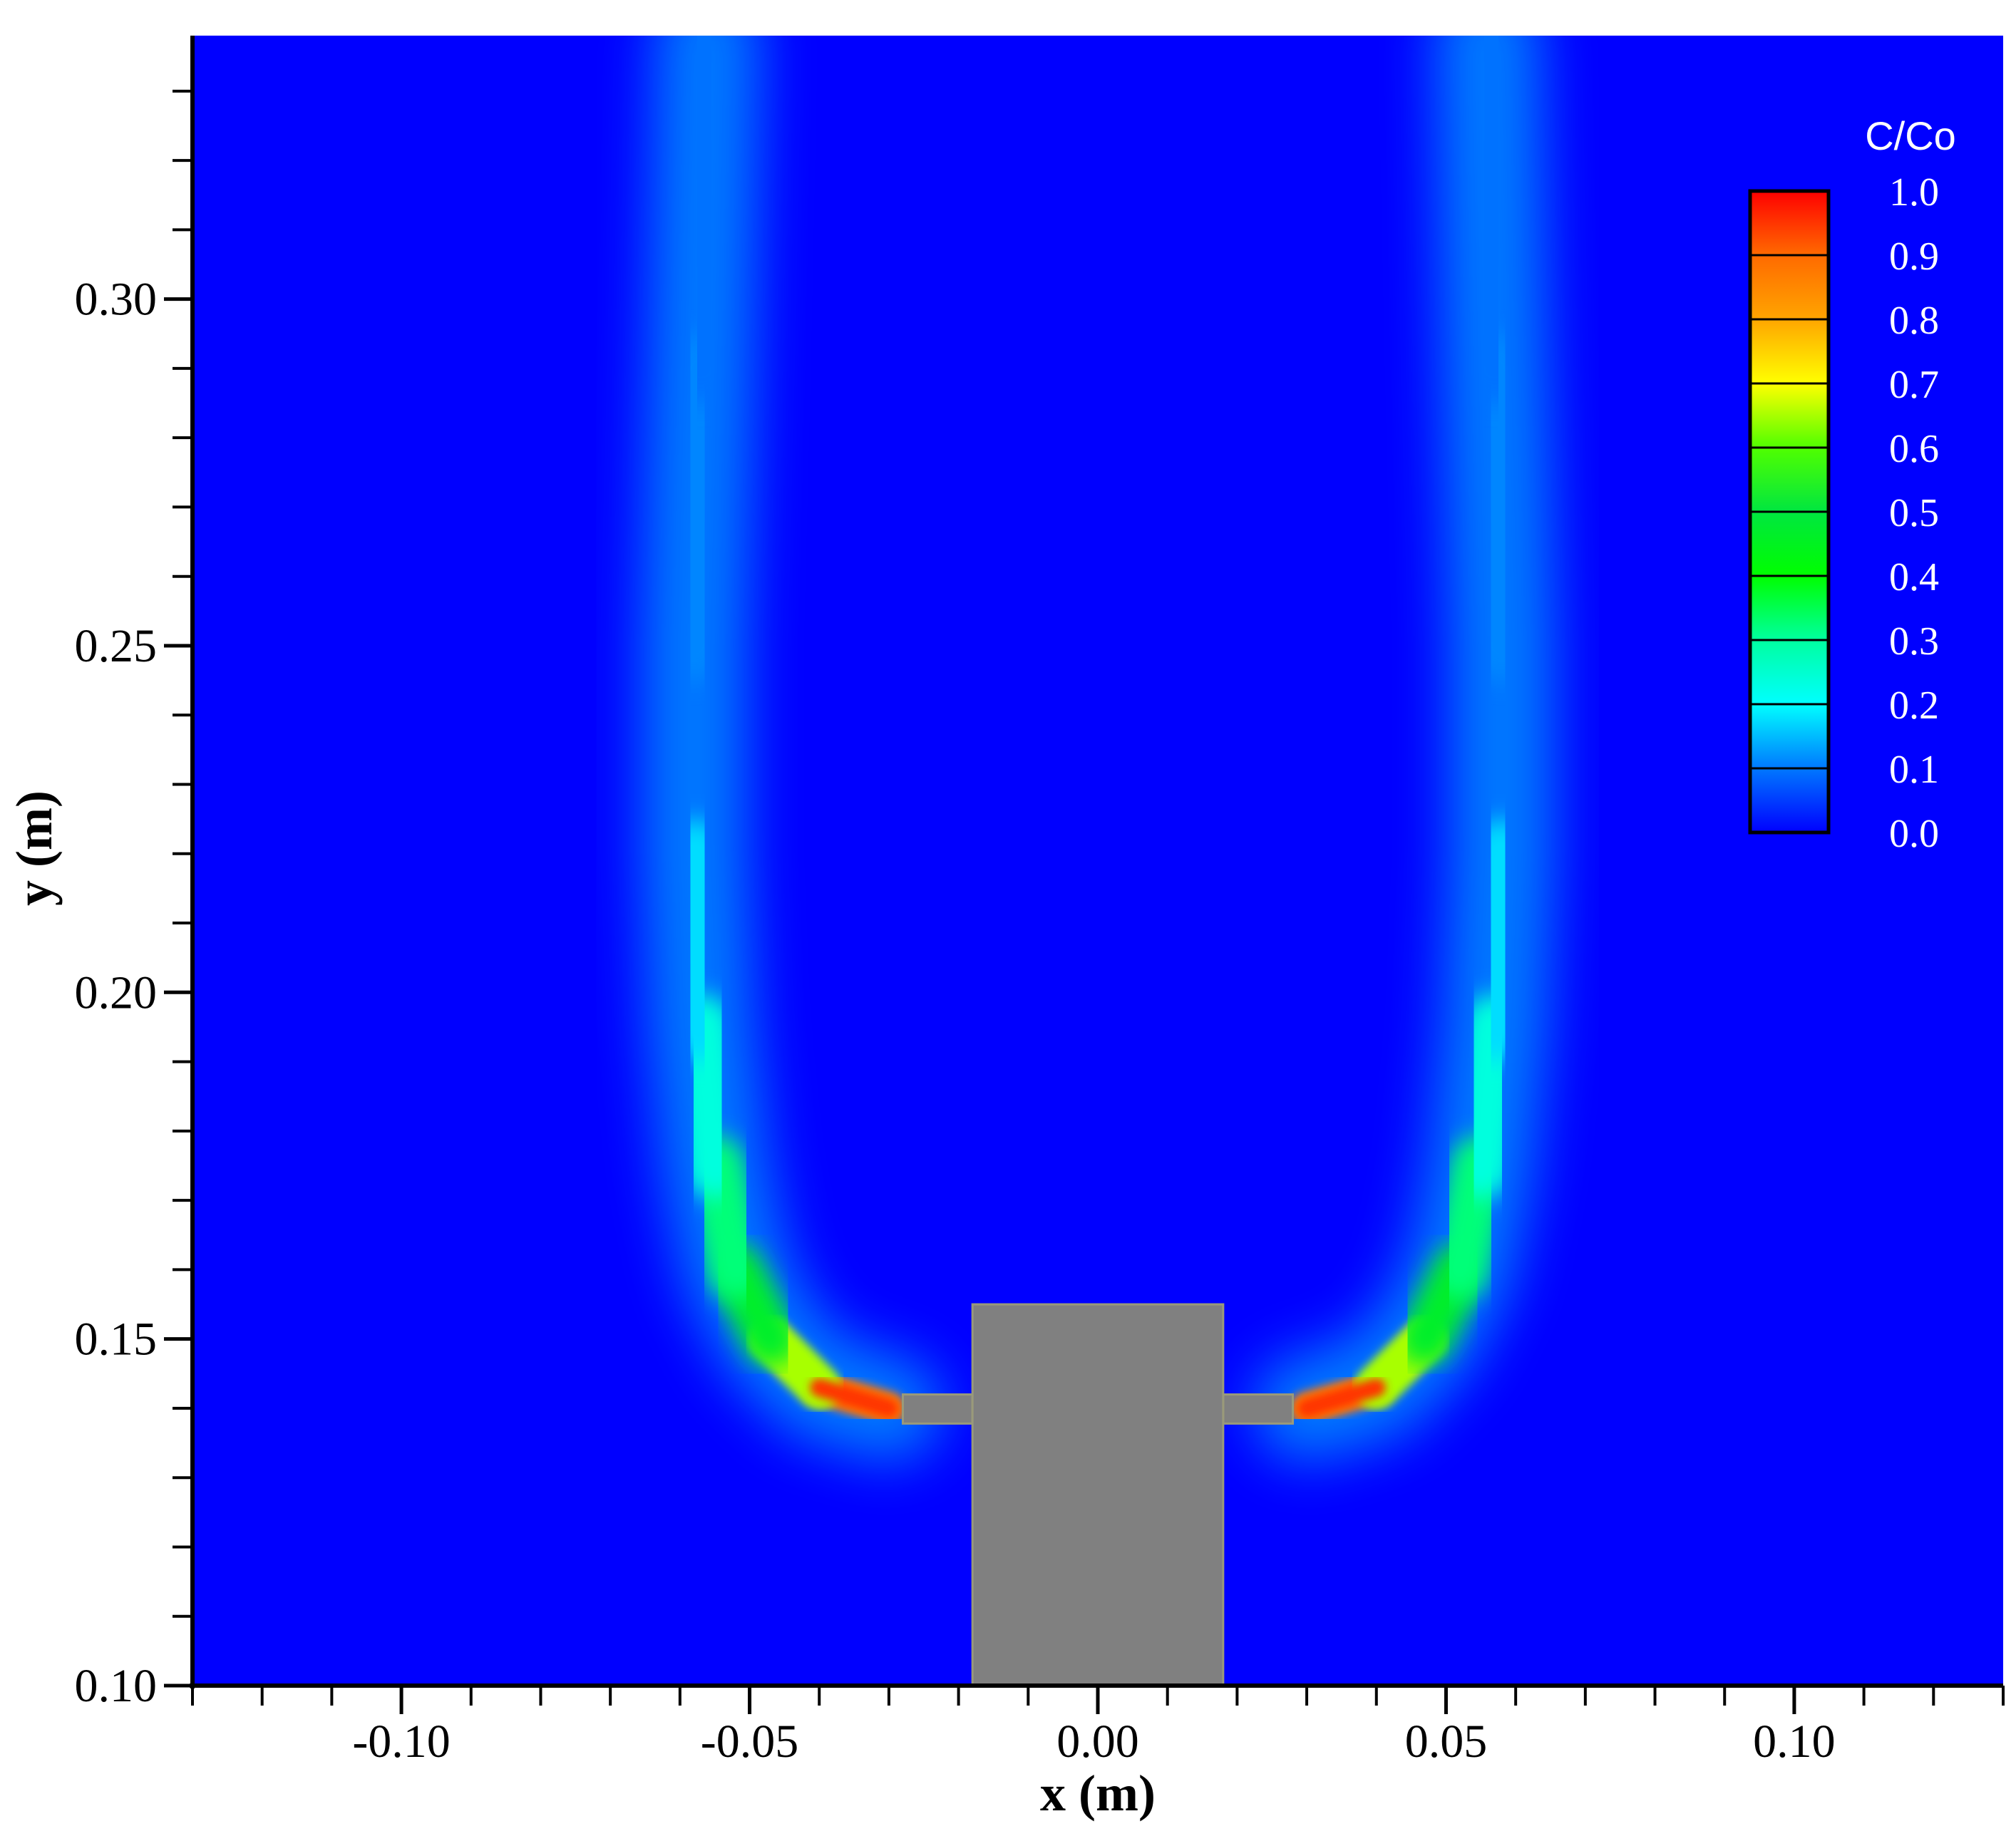  I want to click on colorbar-tick-label: 0.1, so click(1914, 770).